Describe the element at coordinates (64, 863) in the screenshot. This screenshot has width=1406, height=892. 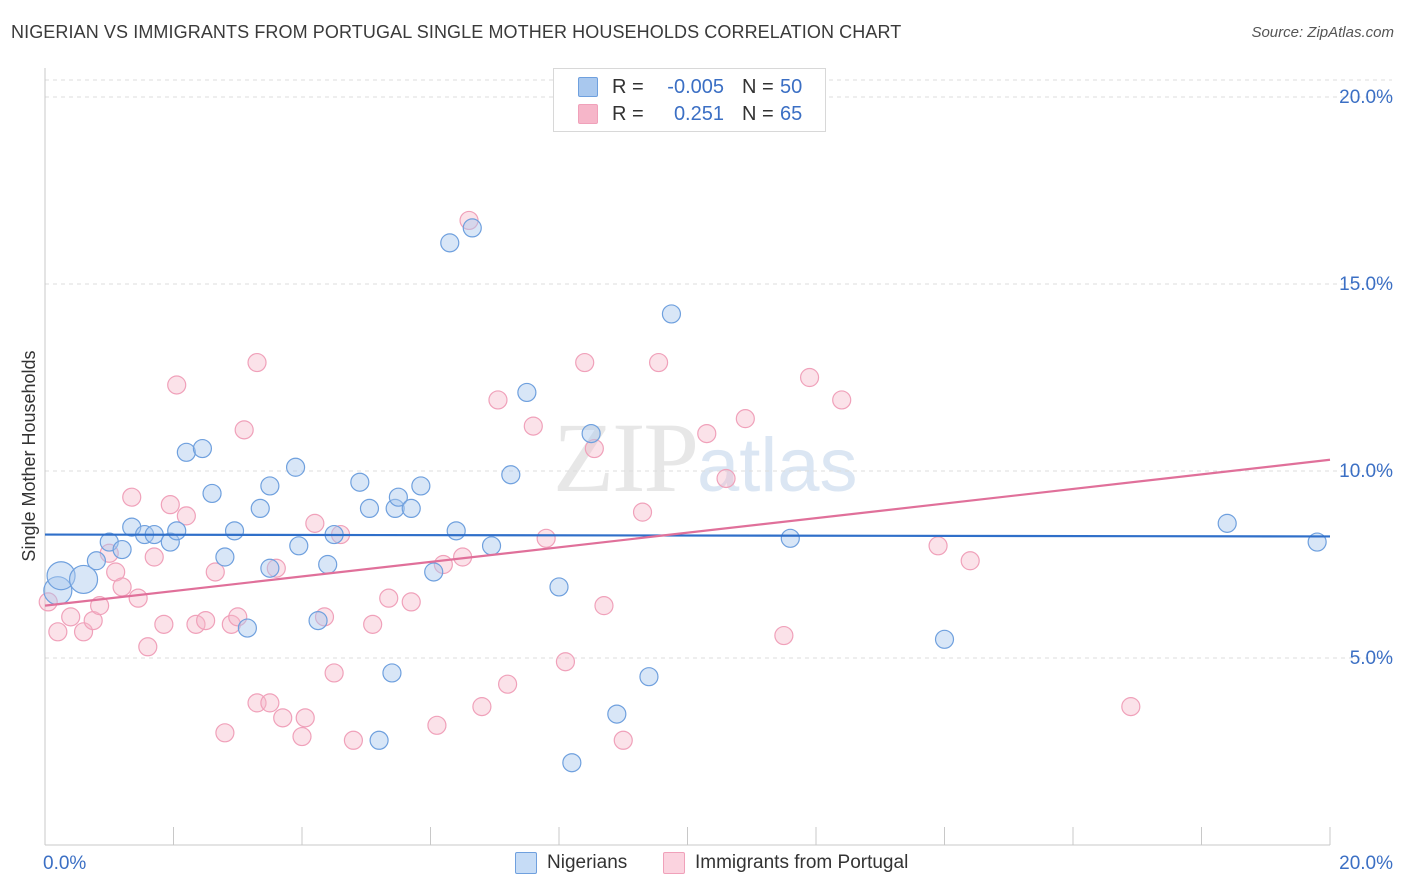
I see `x-tick-label: 0.0%` at that location.